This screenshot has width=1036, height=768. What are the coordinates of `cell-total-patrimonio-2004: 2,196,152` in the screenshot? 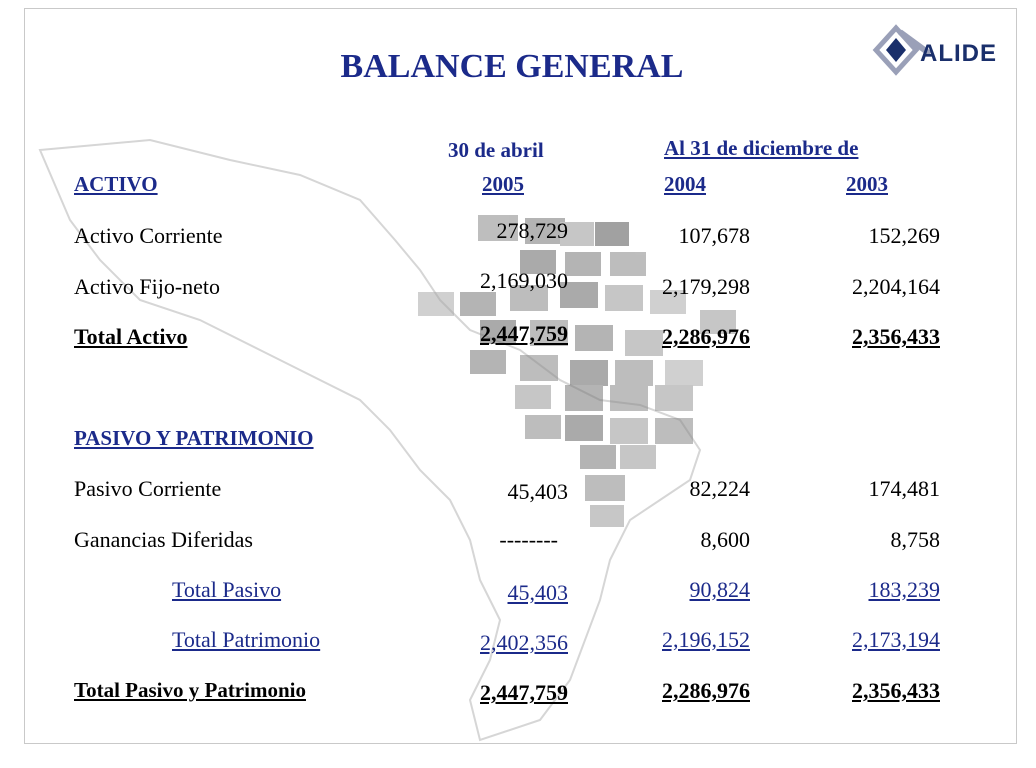 It's located at (706, 639).